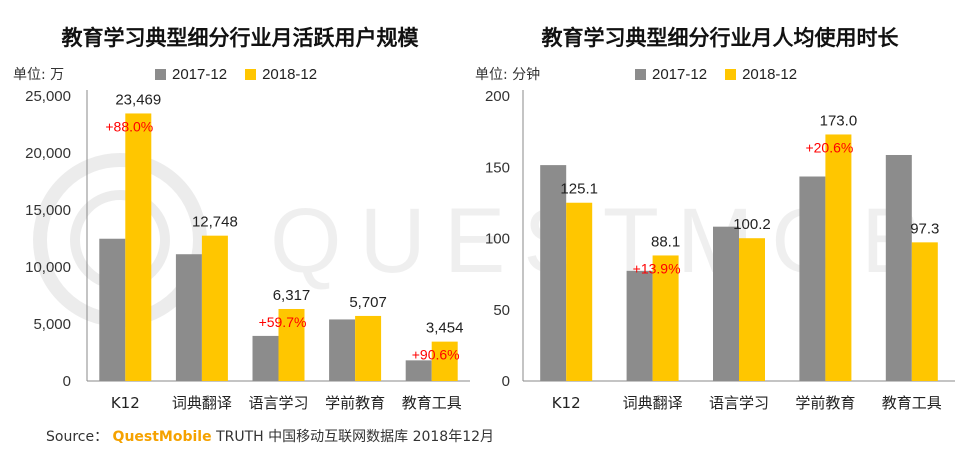  I want to click on data-label: 97.3, so click(924, 228).